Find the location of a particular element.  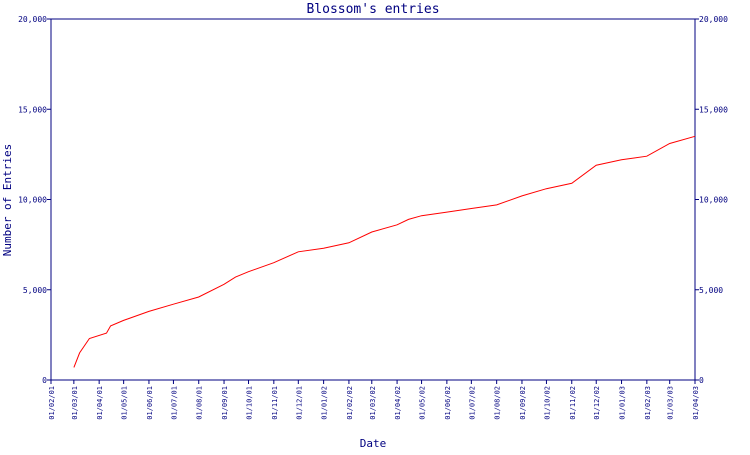

x-tick-label: 01/03/02 is located at coordinates (373, 403).